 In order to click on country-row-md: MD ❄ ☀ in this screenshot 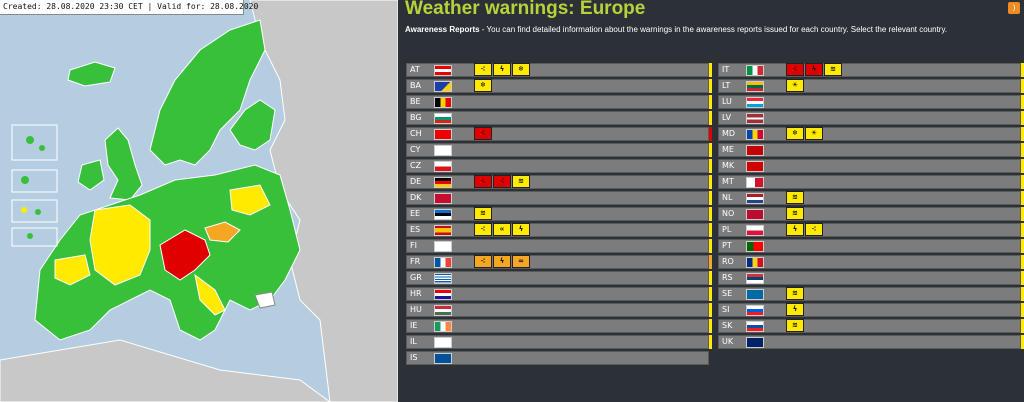, I will do `click(871, 134)`.